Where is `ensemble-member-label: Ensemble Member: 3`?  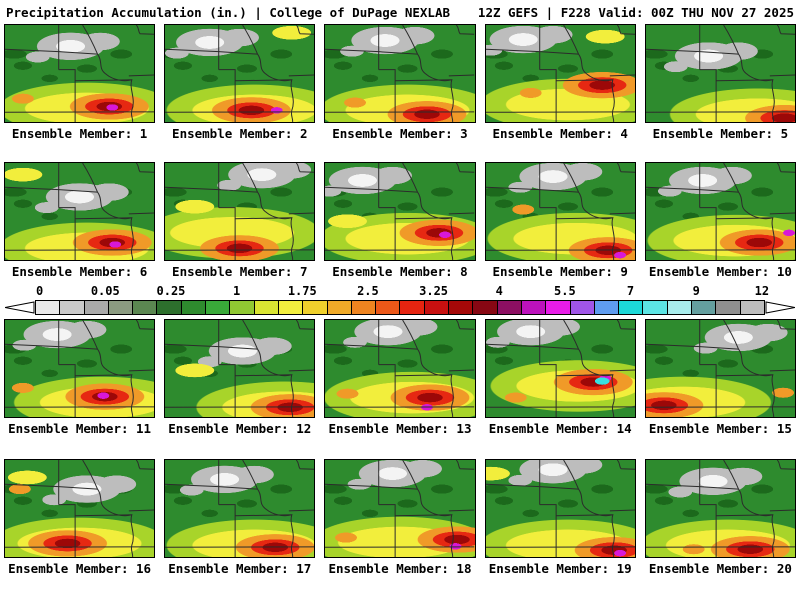
ensemble-member-label: Ensemble Member: 3 is located at coordinates (400, 133).